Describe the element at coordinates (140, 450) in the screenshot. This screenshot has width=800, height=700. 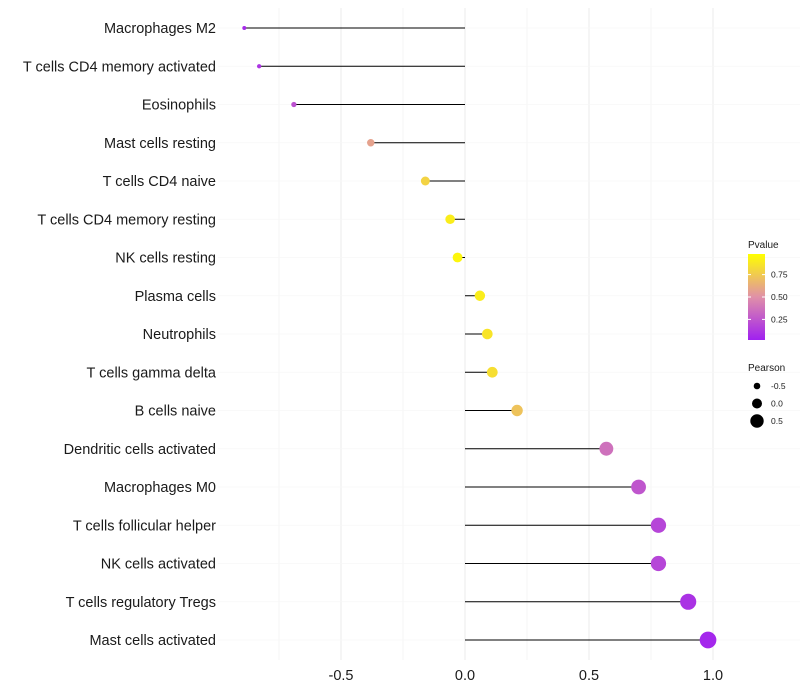
I see `category-label: Dendritic cells activated` at that location.